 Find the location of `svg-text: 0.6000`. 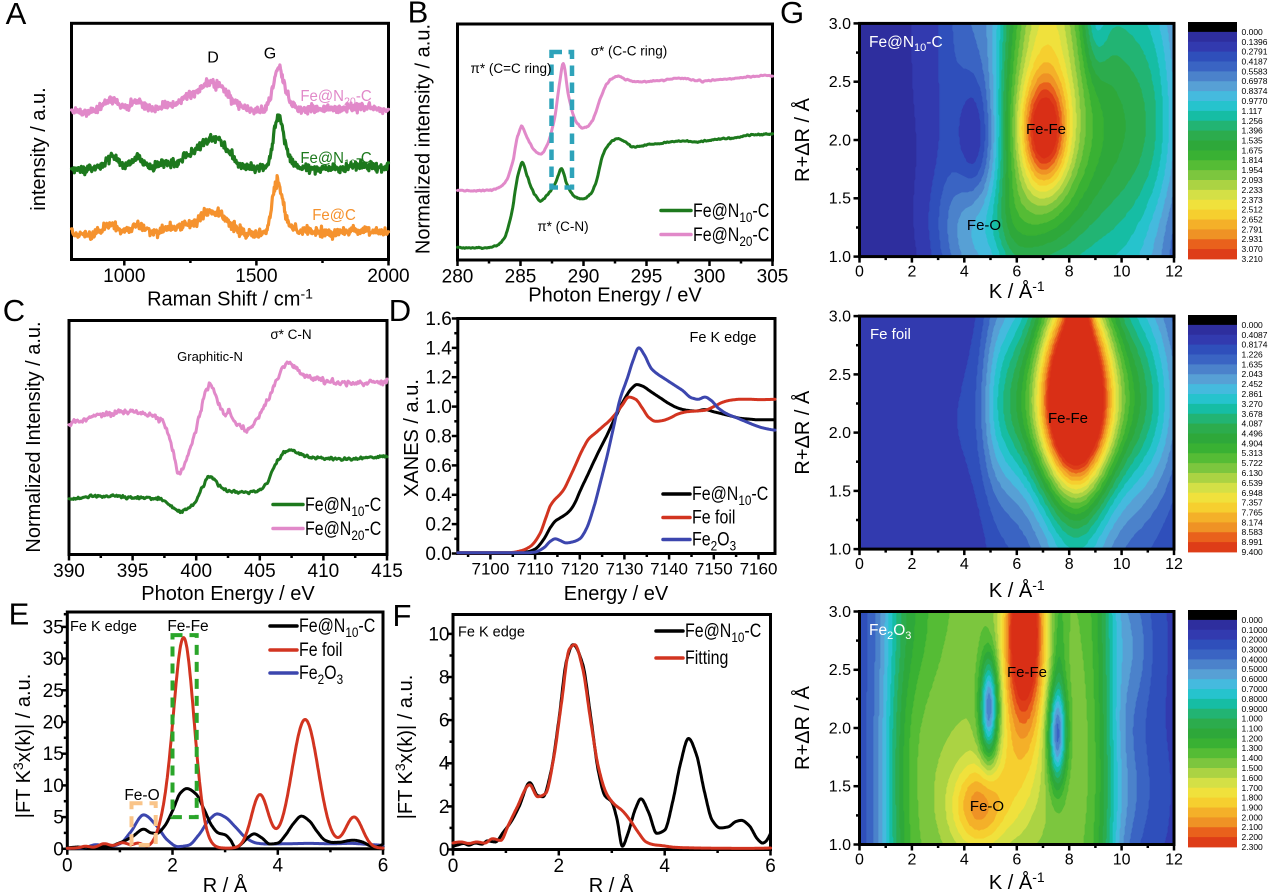

svg-text: 0.6000 is located at coordinates (1255, 679).